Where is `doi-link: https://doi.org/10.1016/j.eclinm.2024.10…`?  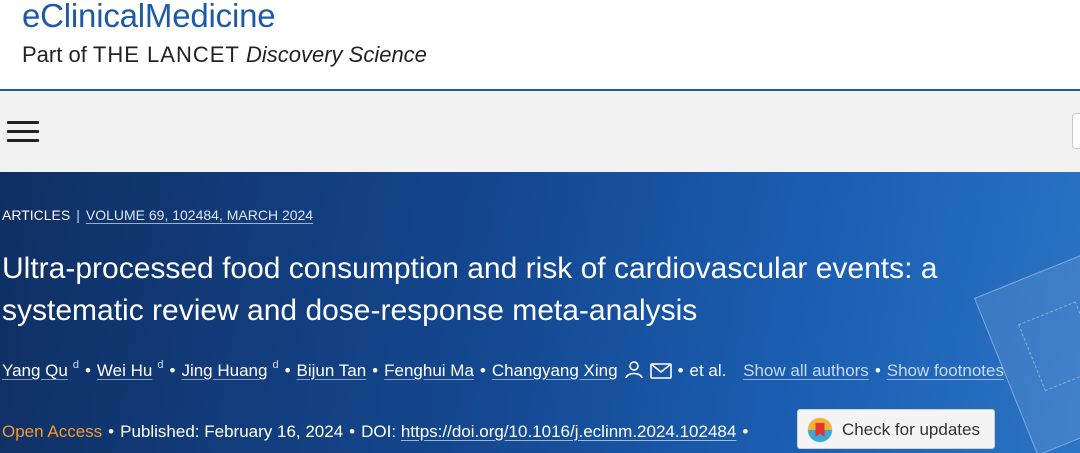 doi-link: https://doi.org/10.1016/j.eclinm.2024.10… is located at coordinates (568, 431).